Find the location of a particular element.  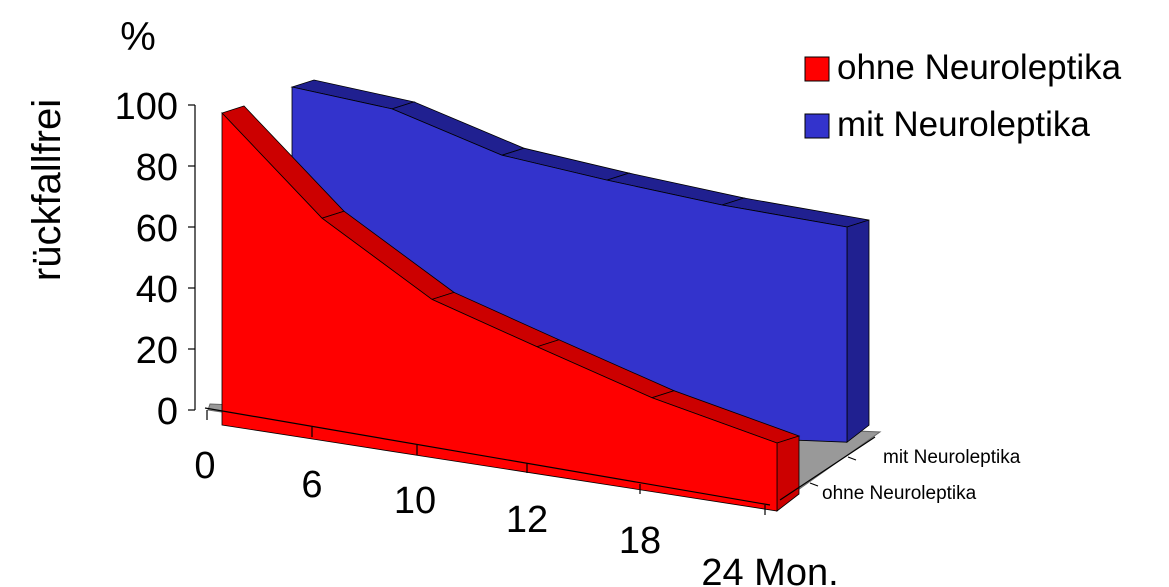

y-tick-label: 100 is located at coordinates (146, 107).